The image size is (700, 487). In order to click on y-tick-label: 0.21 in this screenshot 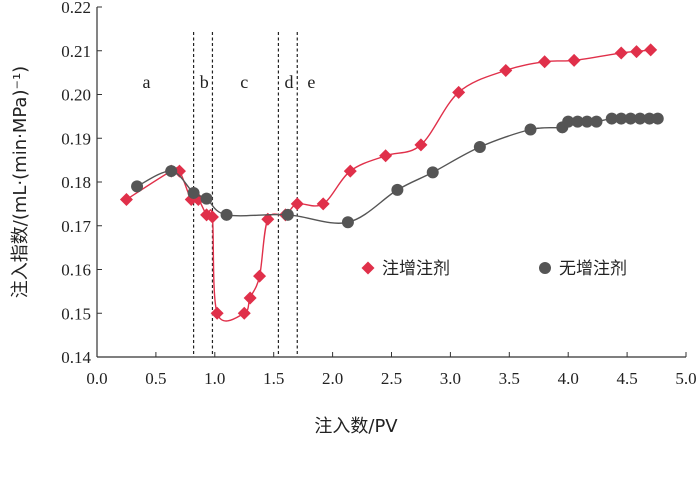, I will do `click(76, 51)`.